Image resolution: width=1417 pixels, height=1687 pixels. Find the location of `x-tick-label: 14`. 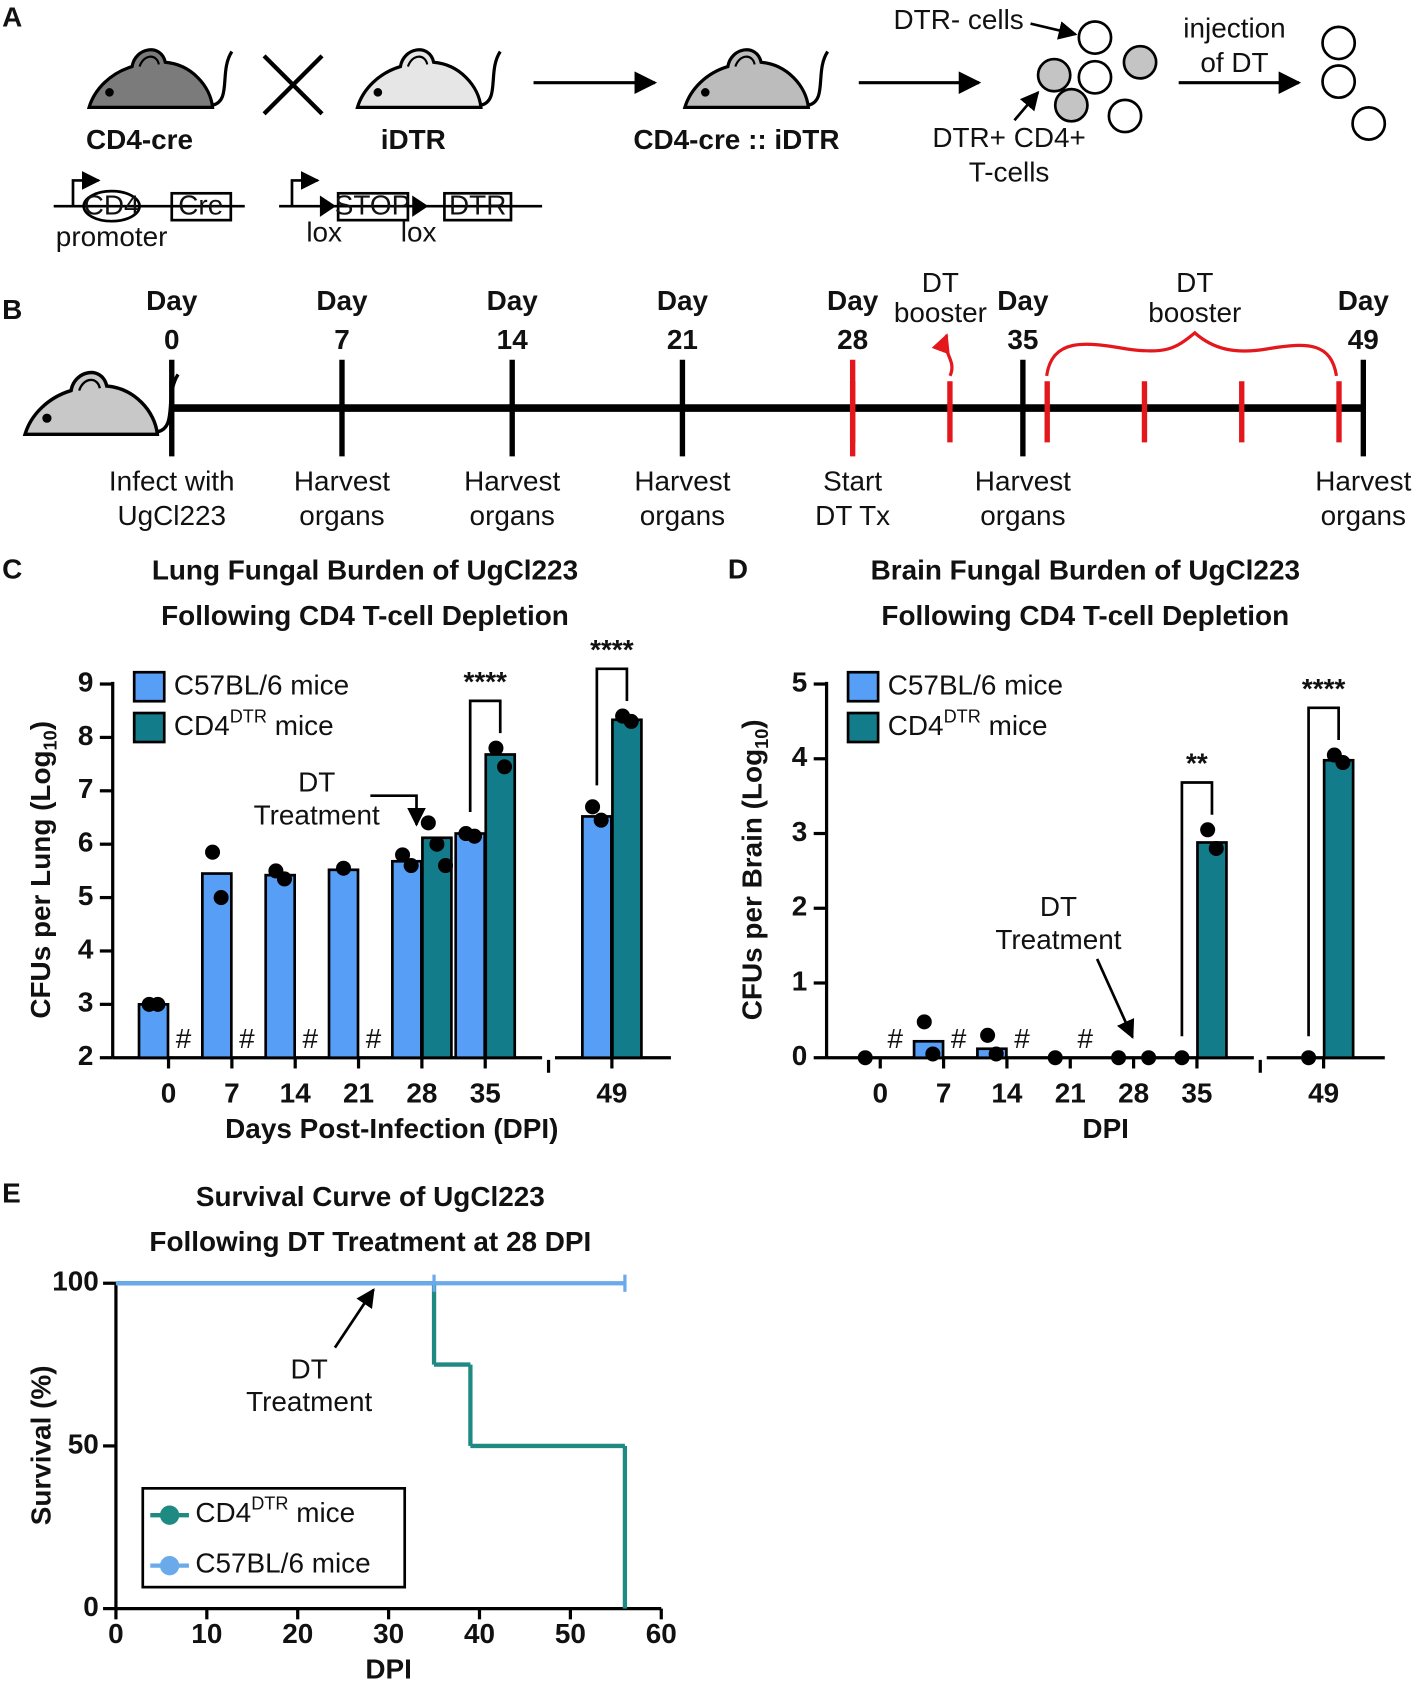

x-tick-label: 14 is located at coordinates (1007, 1093).